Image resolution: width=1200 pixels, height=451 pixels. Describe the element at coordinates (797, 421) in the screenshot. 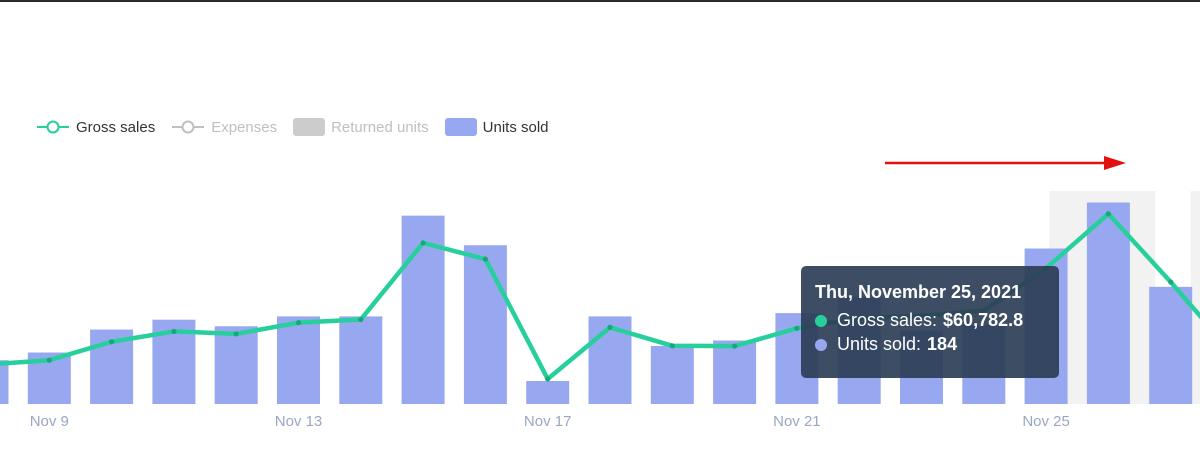

I see `x-tick-label: Nov 21` at that location.